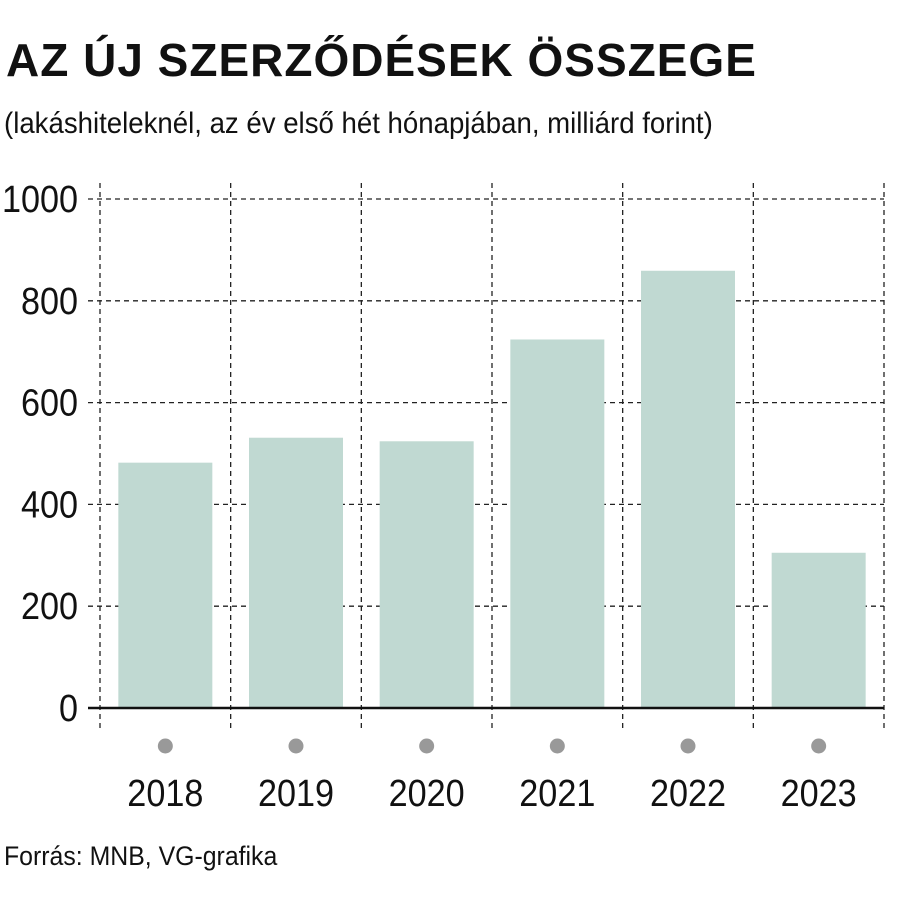  I want to click on y-tick-label: 1000, so click(40, 198).